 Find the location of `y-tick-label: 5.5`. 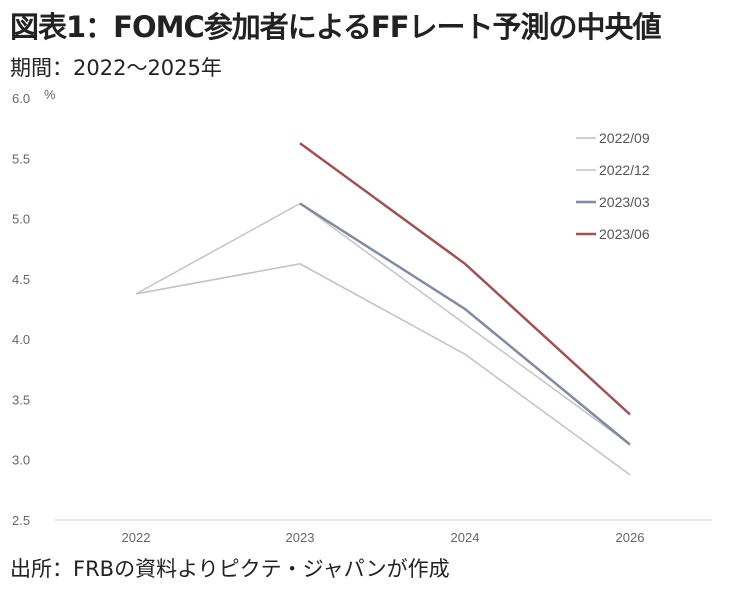

y-tick-label: 5.5 is located at coordinates (21, 158).